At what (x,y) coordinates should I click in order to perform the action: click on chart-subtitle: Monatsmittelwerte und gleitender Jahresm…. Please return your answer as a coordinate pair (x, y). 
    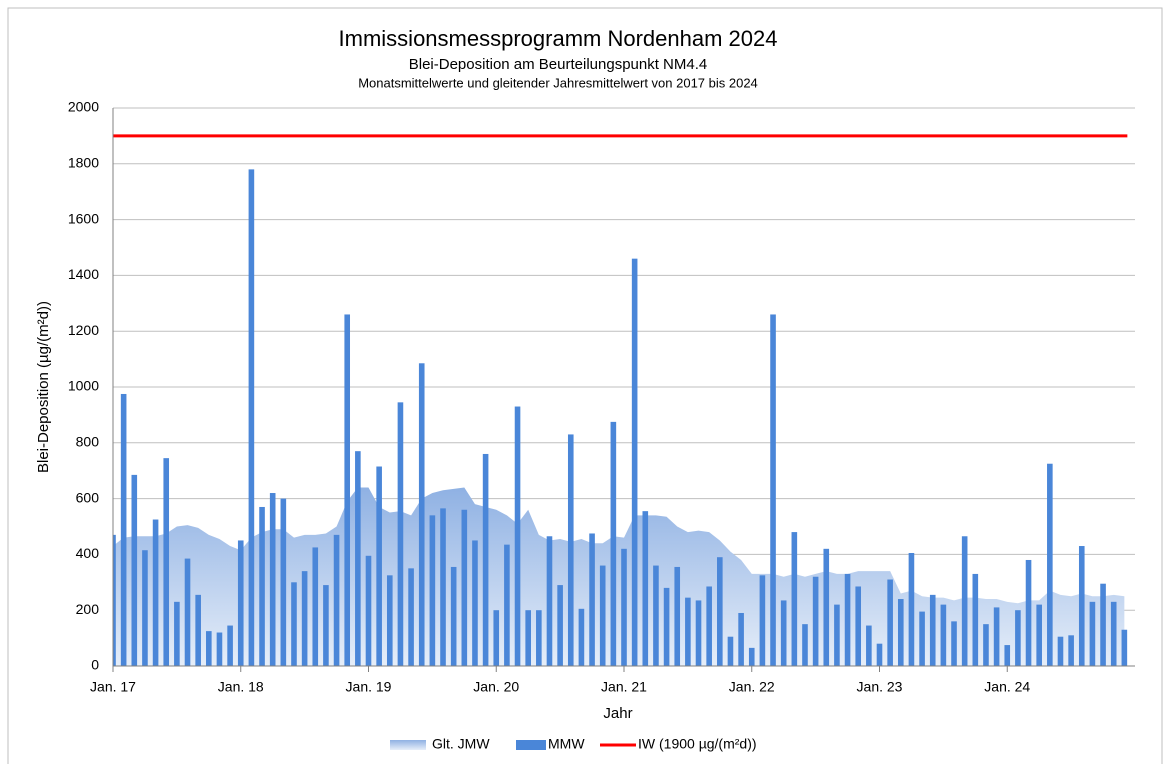
    Looking at the image, I should click on (558, 82).